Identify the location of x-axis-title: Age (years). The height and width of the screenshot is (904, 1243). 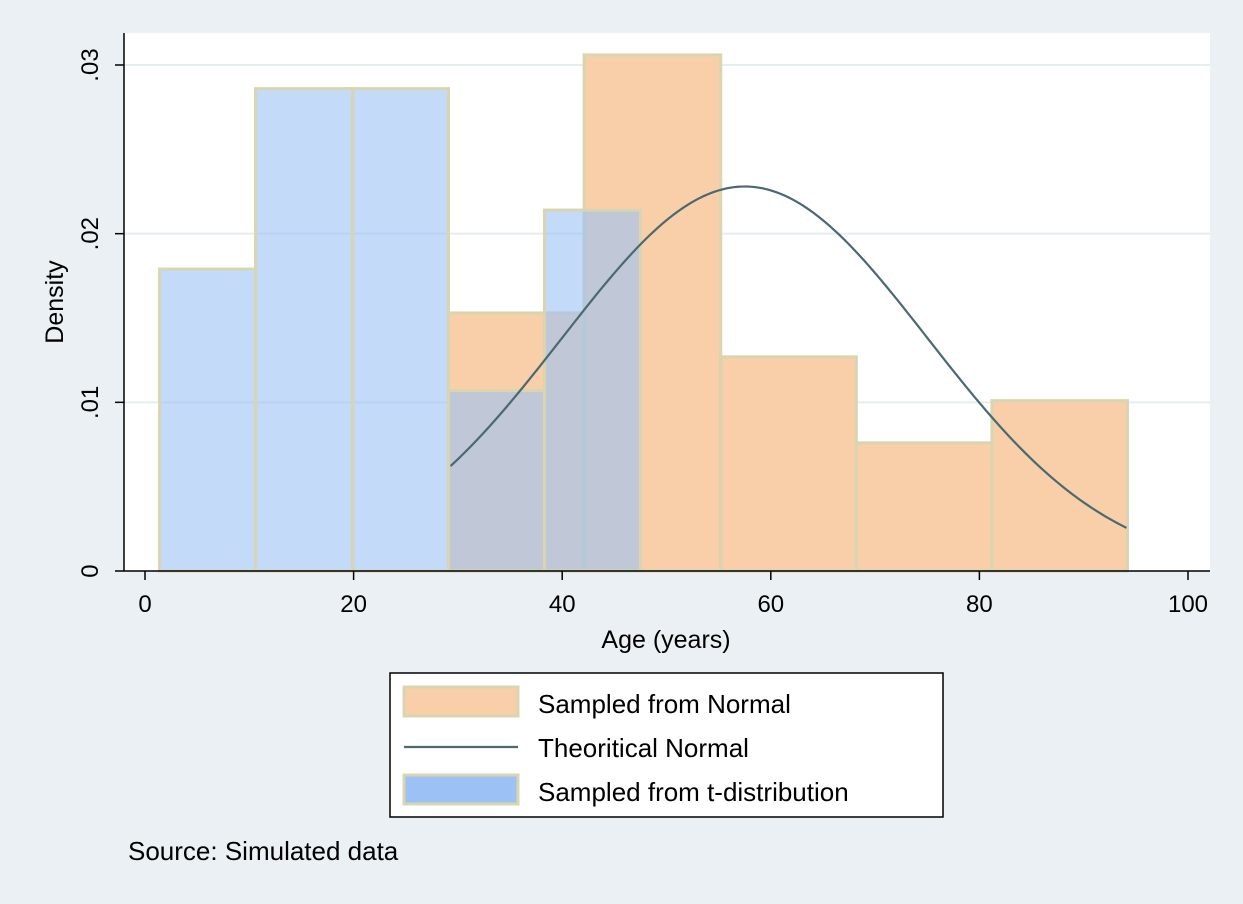
(665, 640).